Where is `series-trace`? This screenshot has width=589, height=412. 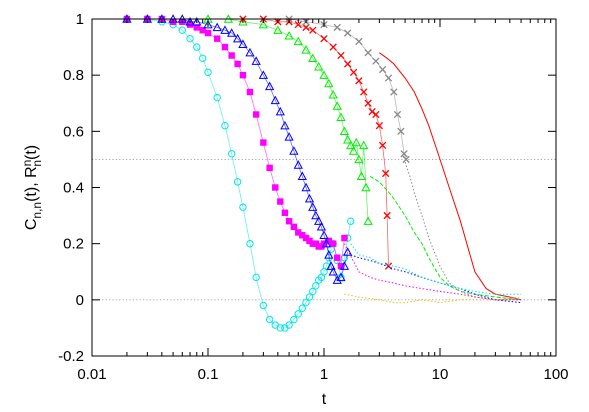 series-trace is located at coordinates (348, 89).